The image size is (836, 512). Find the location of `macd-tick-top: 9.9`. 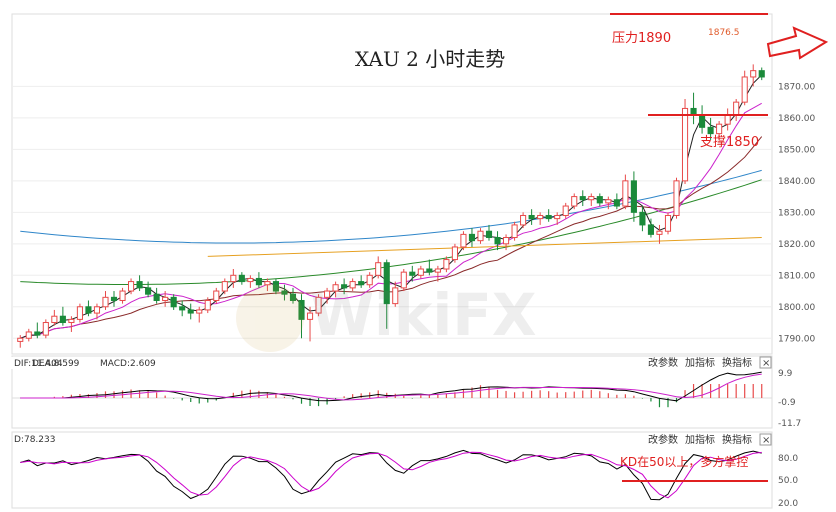

macd-tick-top: 9.9 is located at coordinates (785, 374).